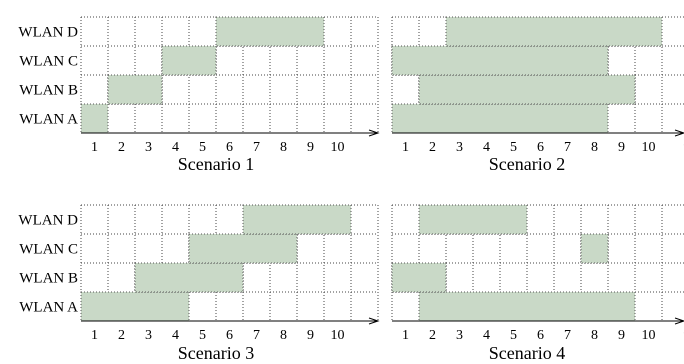  I want to click on scenario-title: Scenario 2, so click(527, 164).